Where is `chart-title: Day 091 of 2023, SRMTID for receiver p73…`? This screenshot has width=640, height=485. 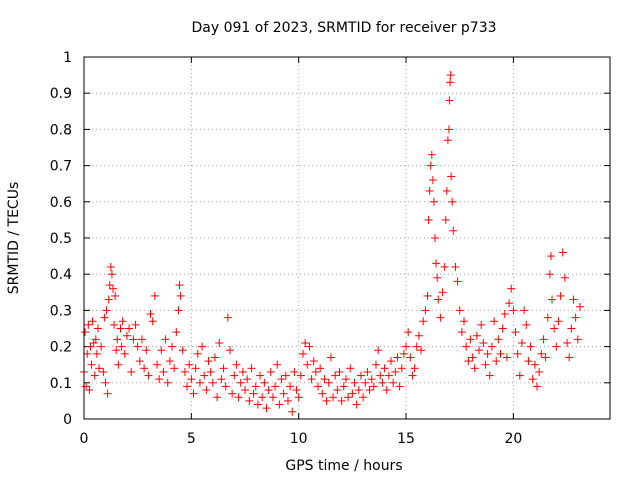
chart-title: Day 091 of 2023, SRMTID for receiver p73… is located at coordinates (343, 28).